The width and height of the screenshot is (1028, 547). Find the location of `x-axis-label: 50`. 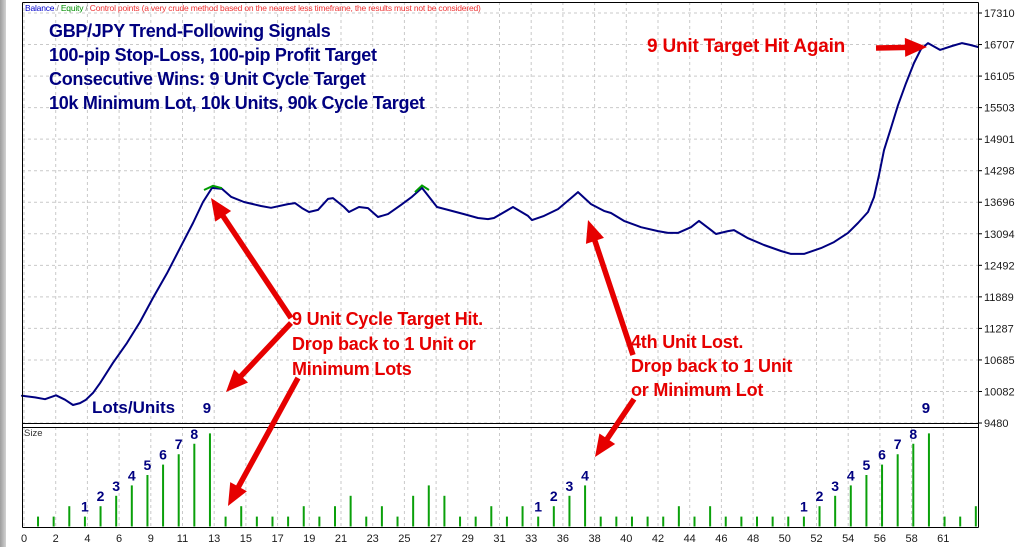

x-axis-label: 50 is located at coordinates (785, 539).